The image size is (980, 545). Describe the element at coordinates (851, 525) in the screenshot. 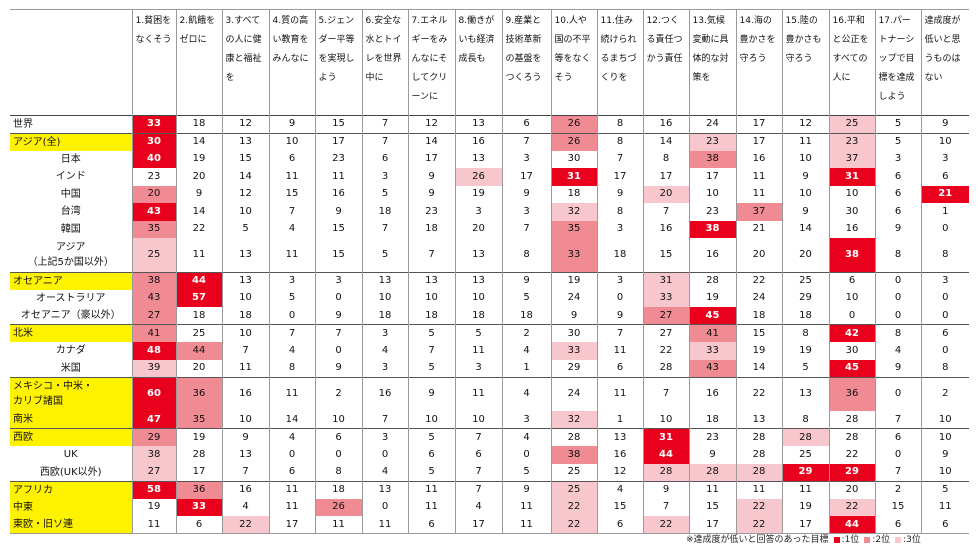

I see `data-cell: 44` at that location.